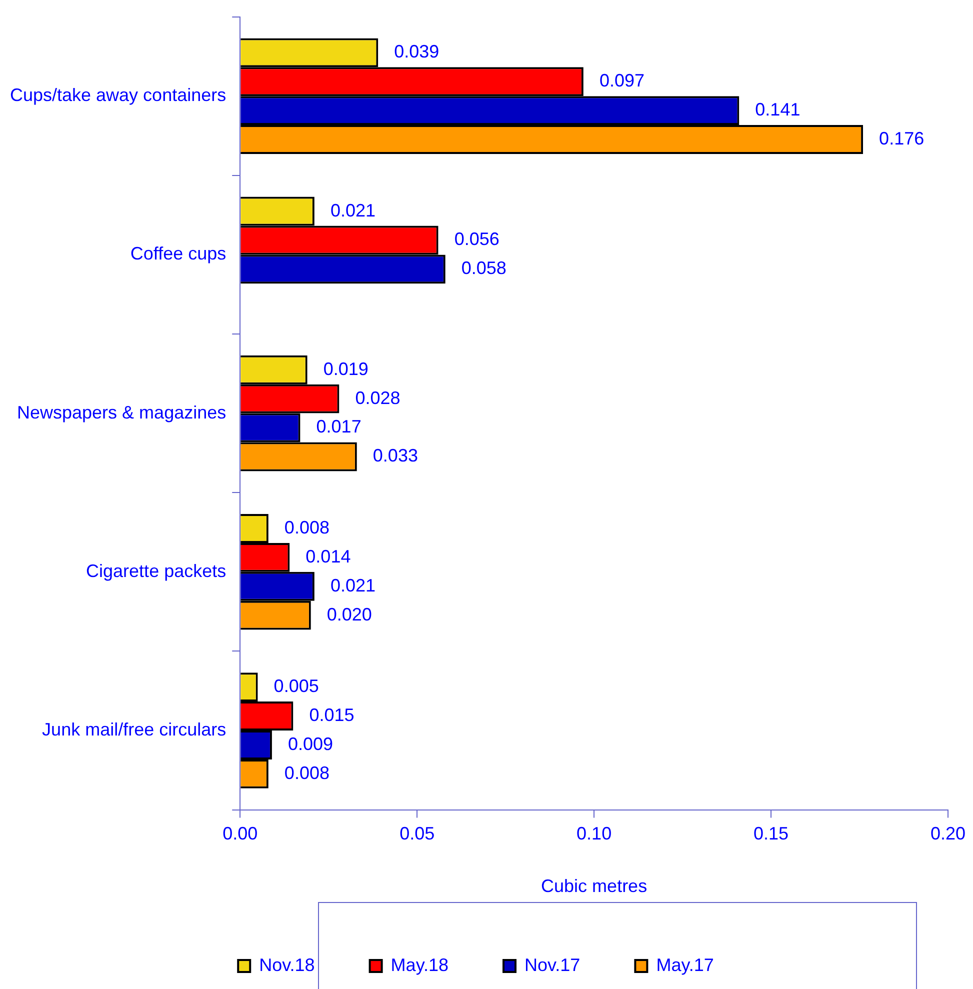  Describe the element at coordinates (118, 95) in the screenshot. I see `y-tick-label: Cups/take away containers` at that location.